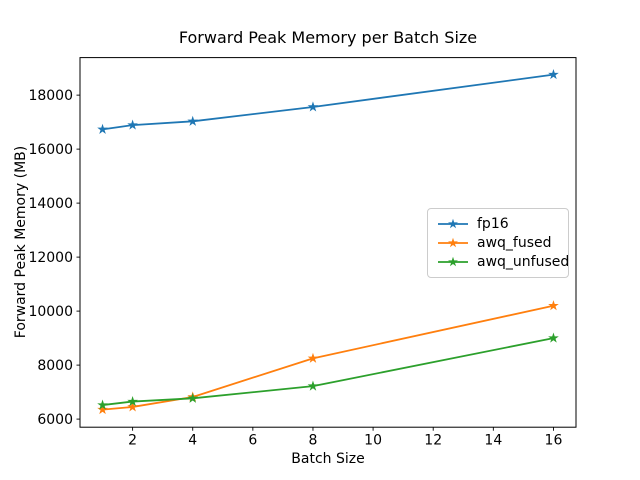  Describe the element at coordinates (55, 366) in the screenshot. I see `svg-text: 8000` at that location.